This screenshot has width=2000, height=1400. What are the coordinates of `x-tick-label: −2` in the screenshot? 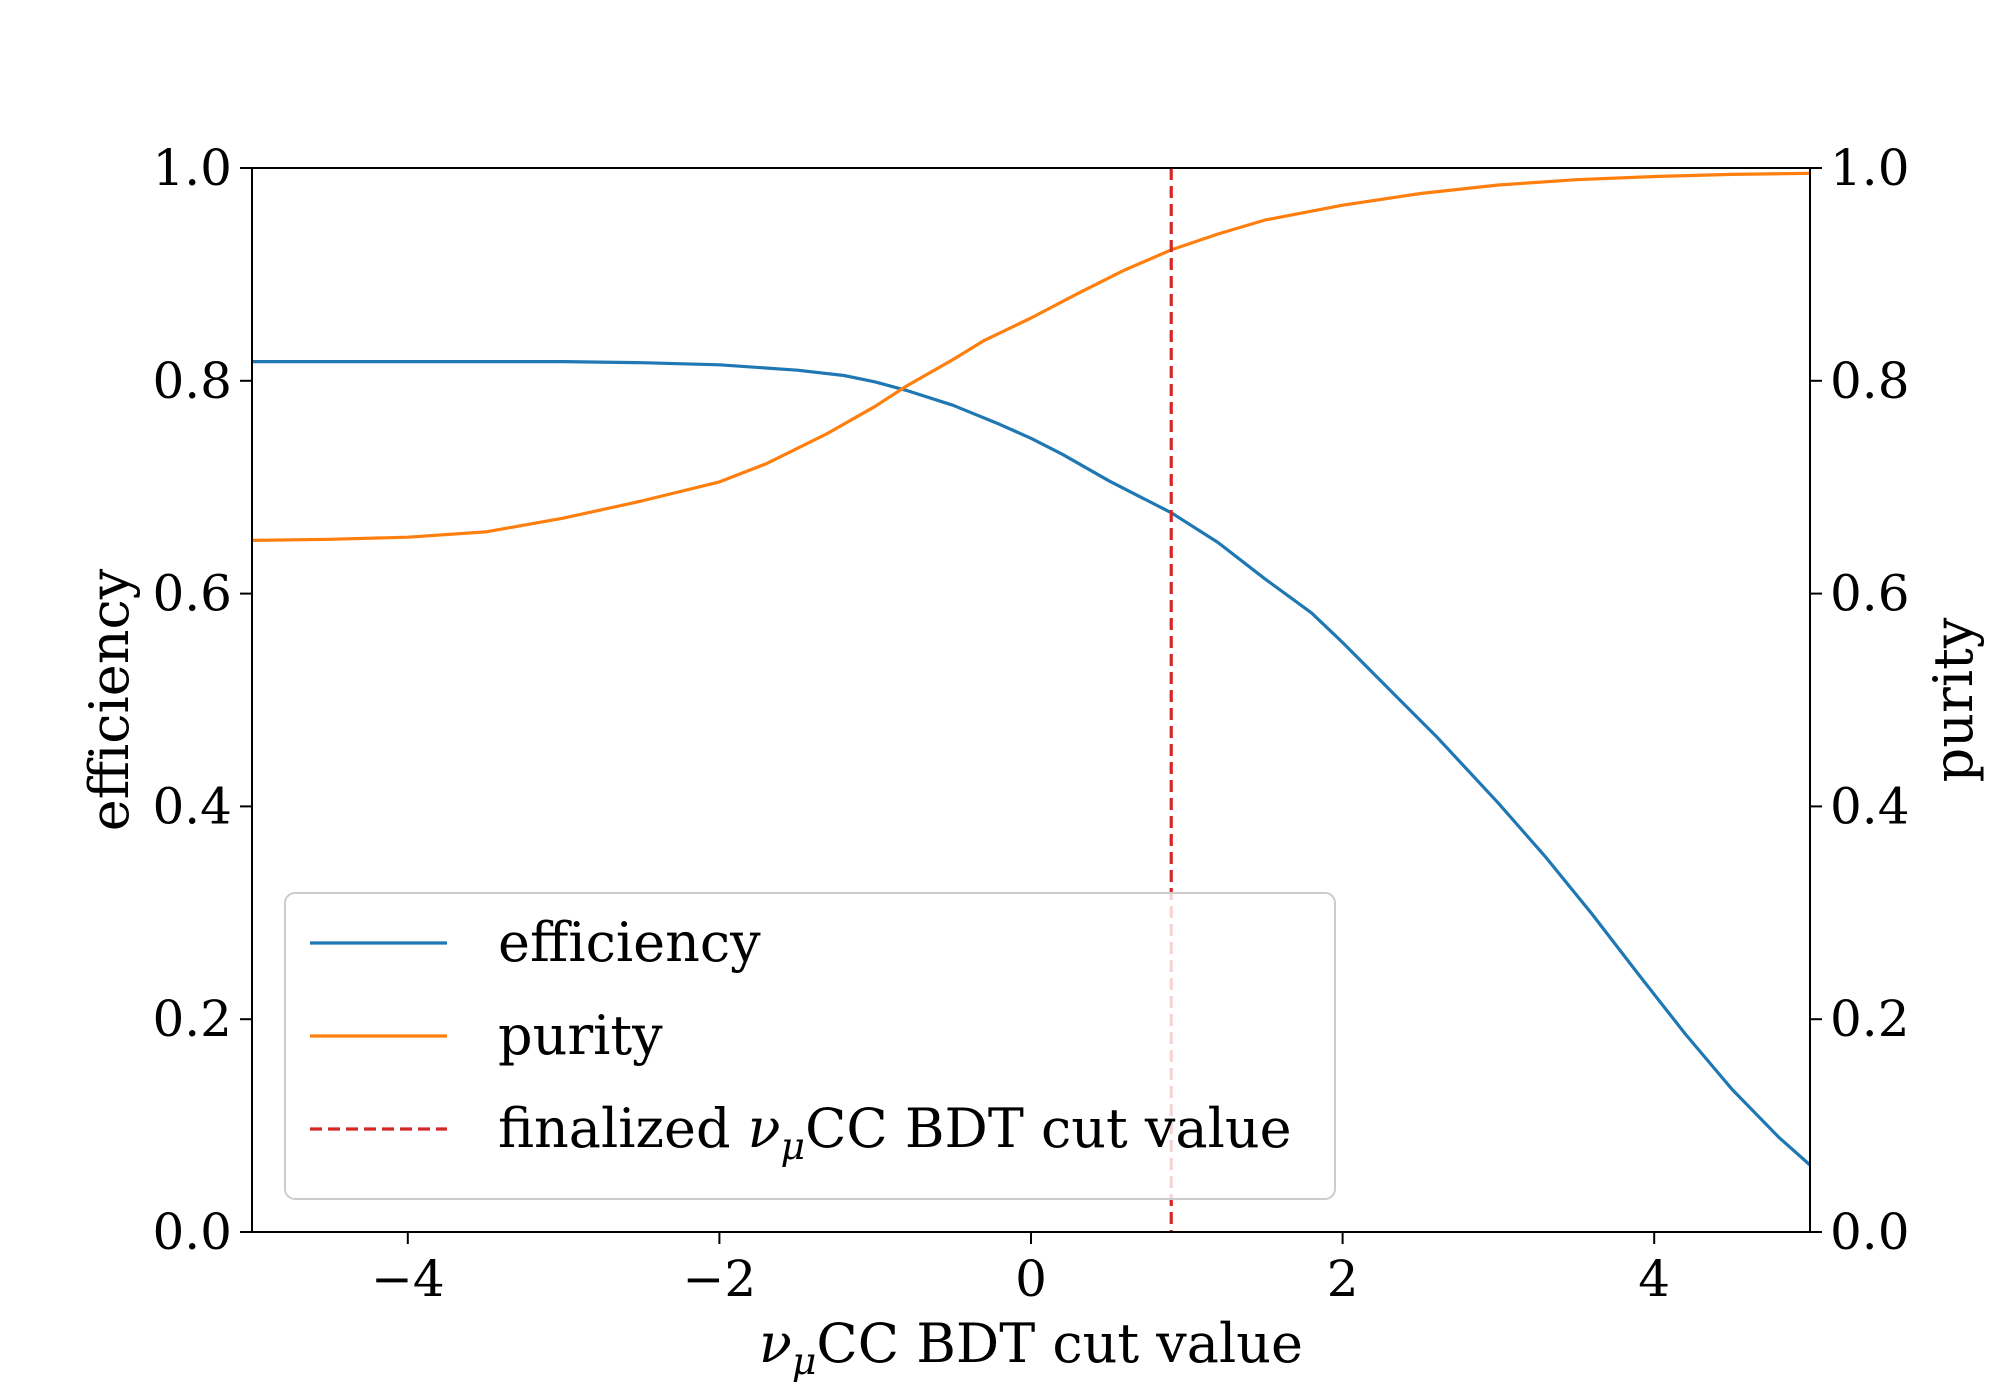 It's located at (720, 1279).